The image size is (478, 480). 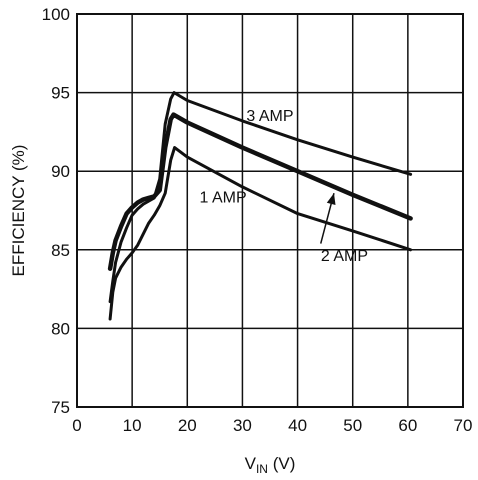 I want to click on x-tick-label: 60, so click(x=407, y=425).